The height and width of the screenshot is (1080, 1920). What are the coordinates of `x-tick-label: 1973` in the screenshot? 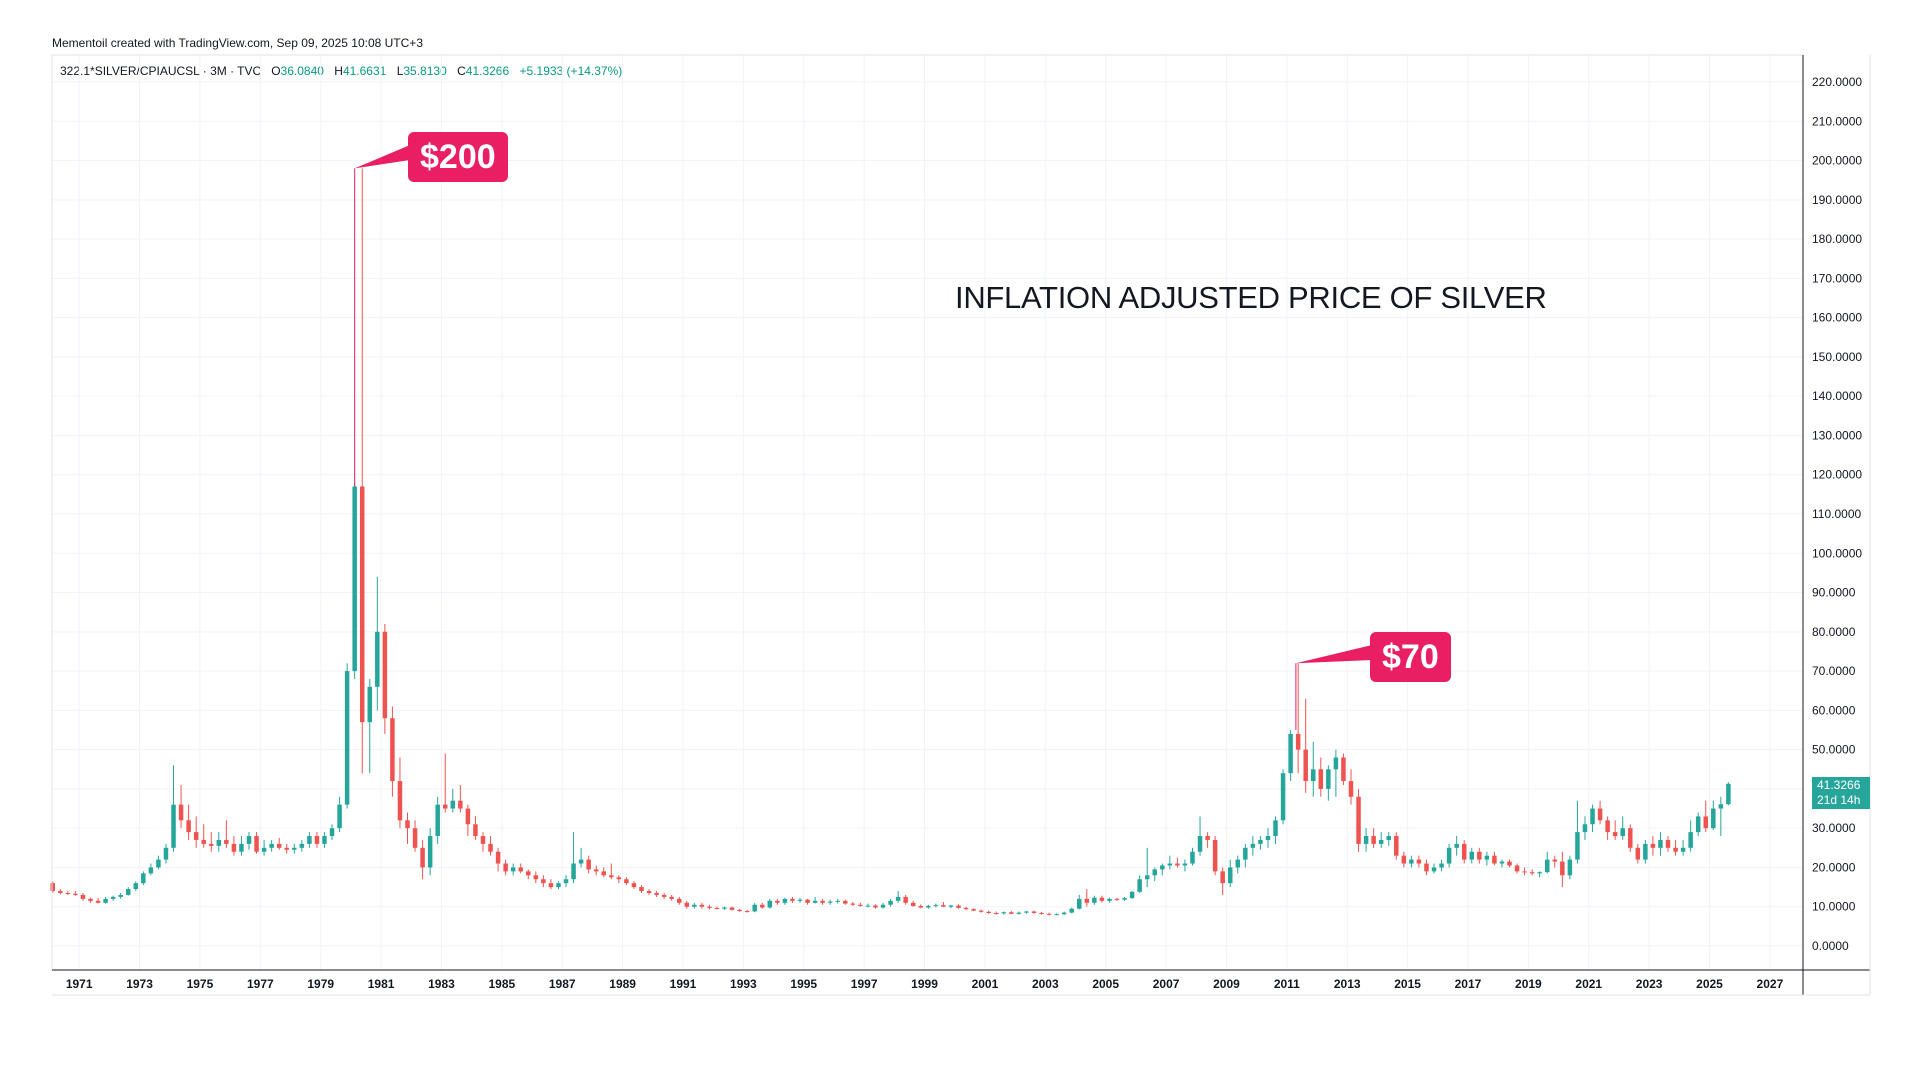 It's located at (139, 984).